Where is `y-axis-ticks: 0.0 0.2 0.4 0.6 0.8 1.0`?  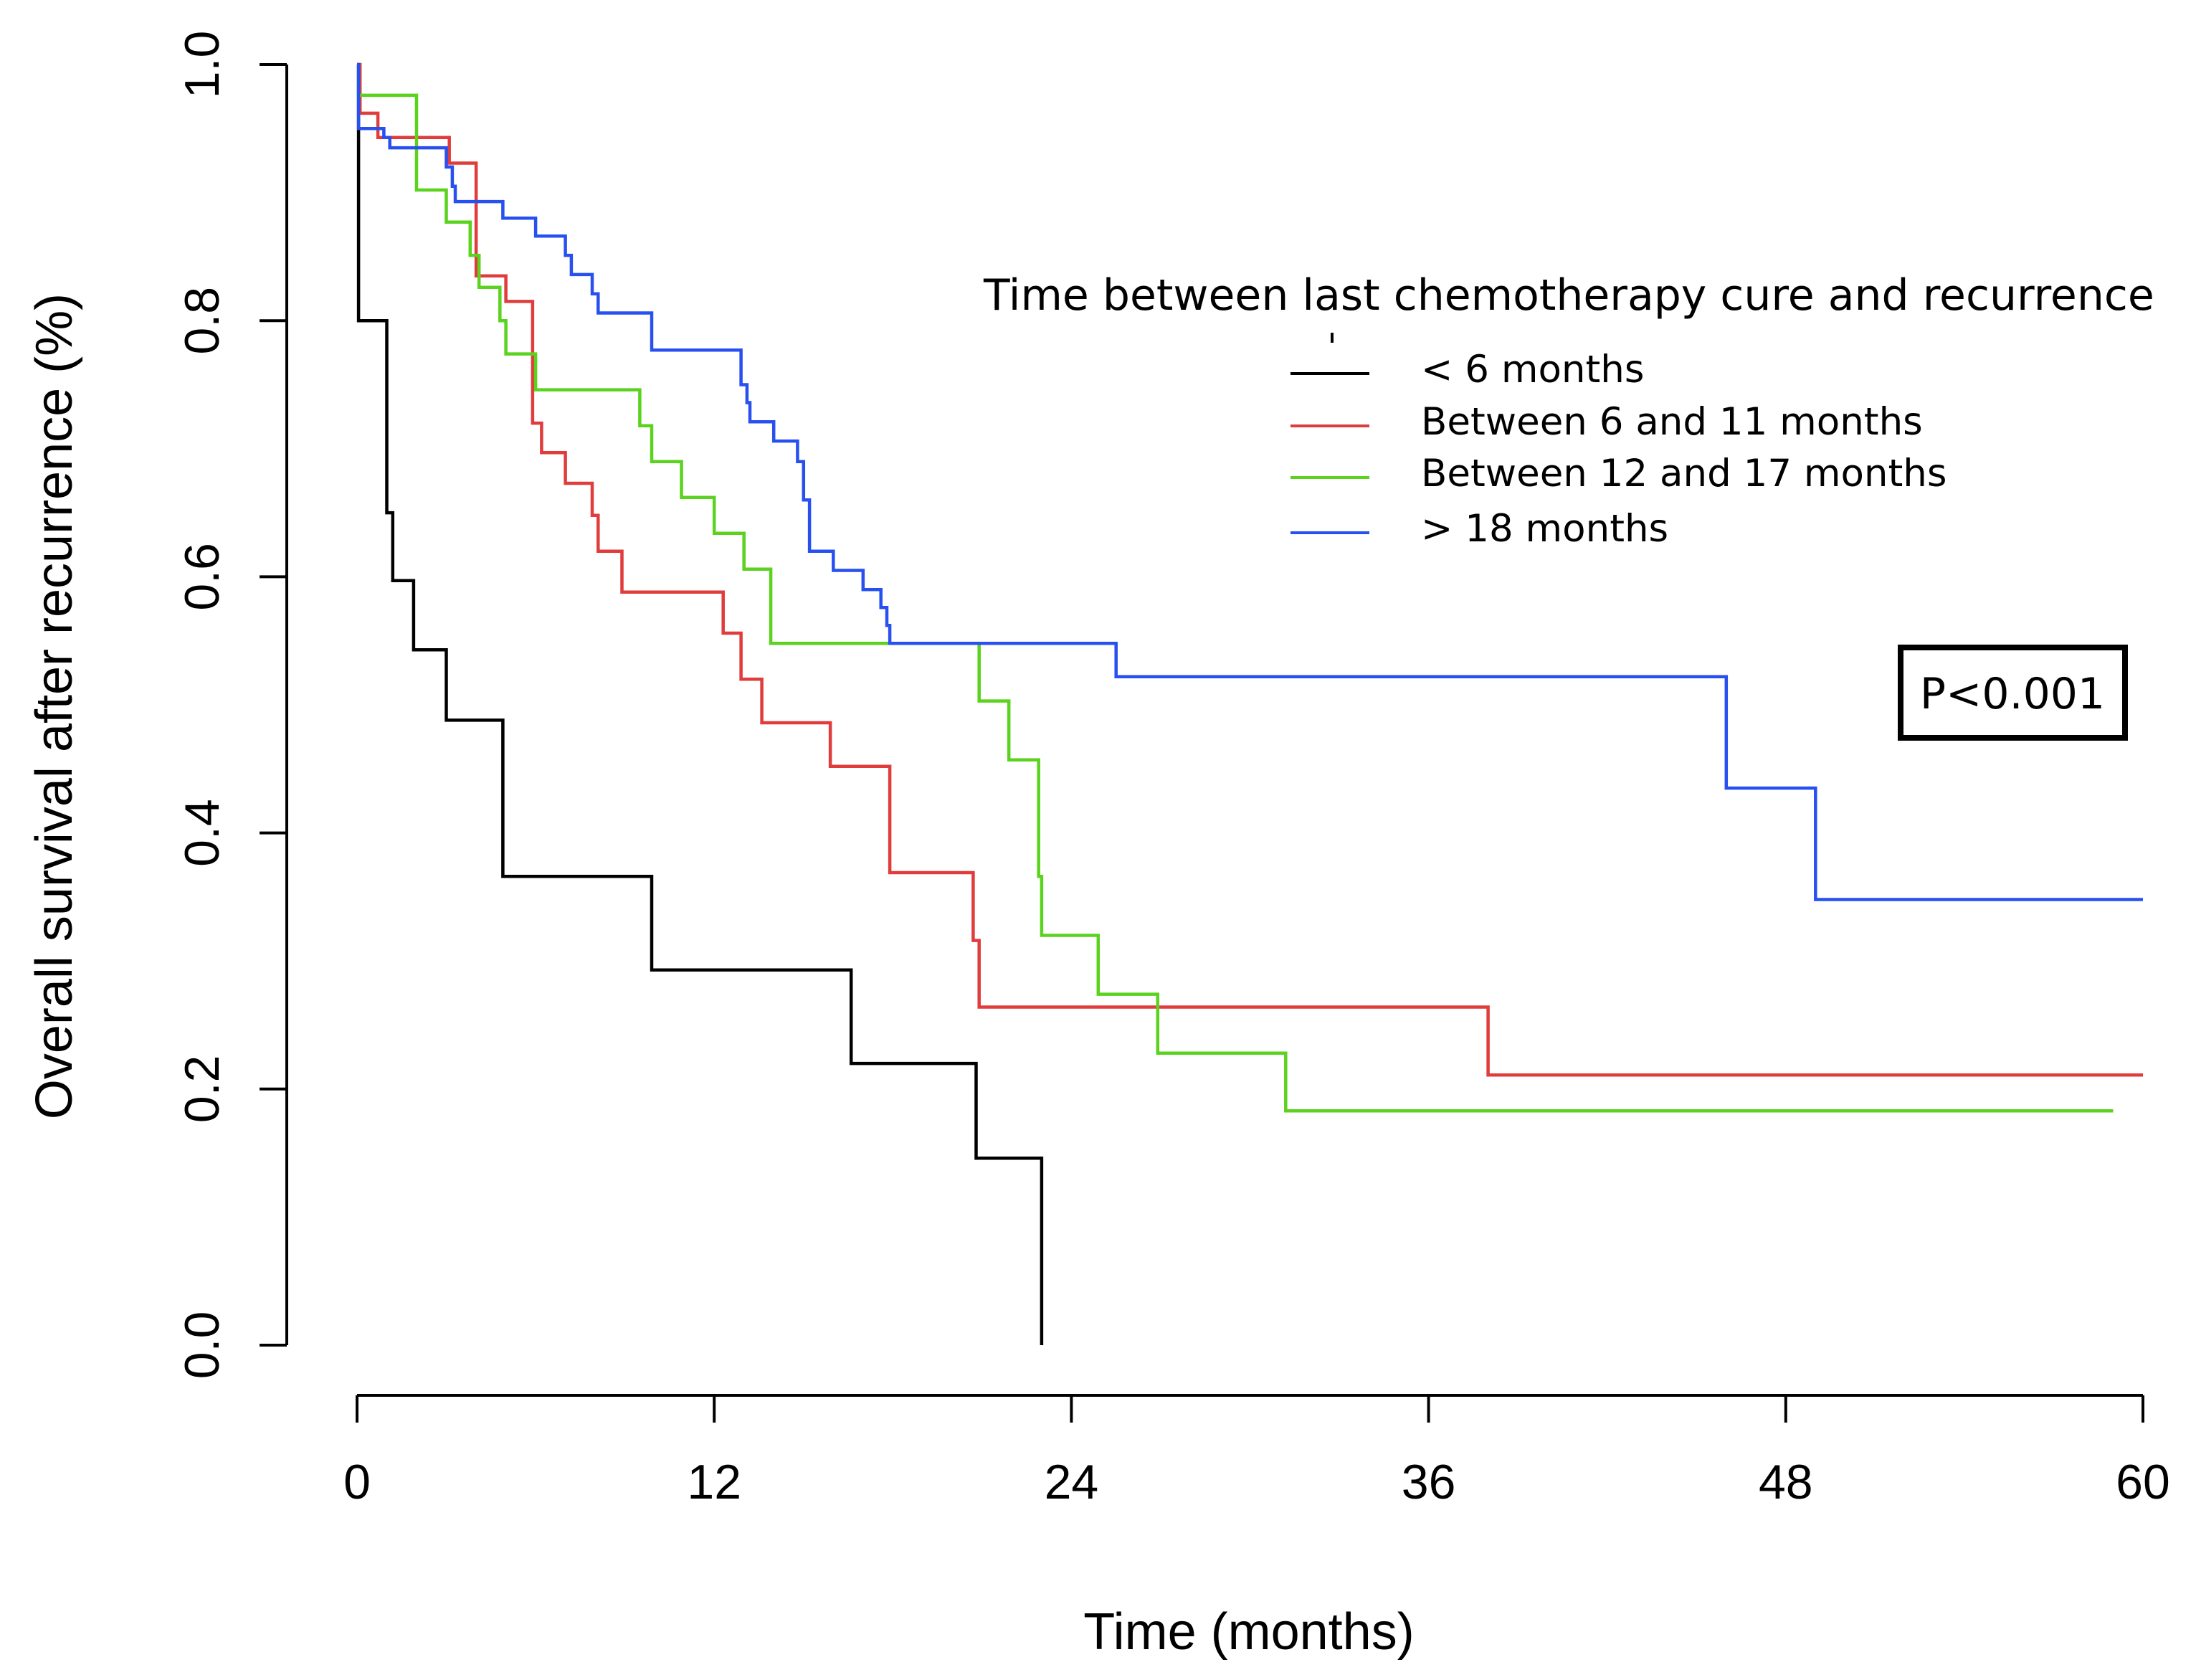 y-axis-ticks: 0.0 0.2 0.4 0.6 0.8 1.0 is located at coordinates (231, 705).